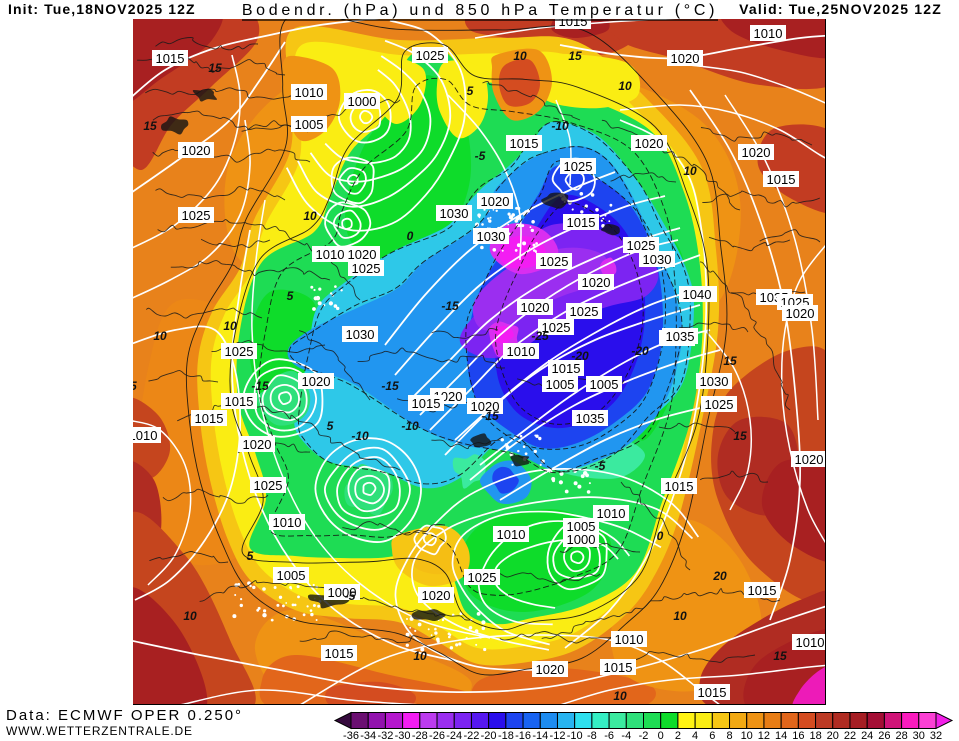 This screenshot has height=741, width=959. I want to click on svg-text: -12, so click(558, 735).